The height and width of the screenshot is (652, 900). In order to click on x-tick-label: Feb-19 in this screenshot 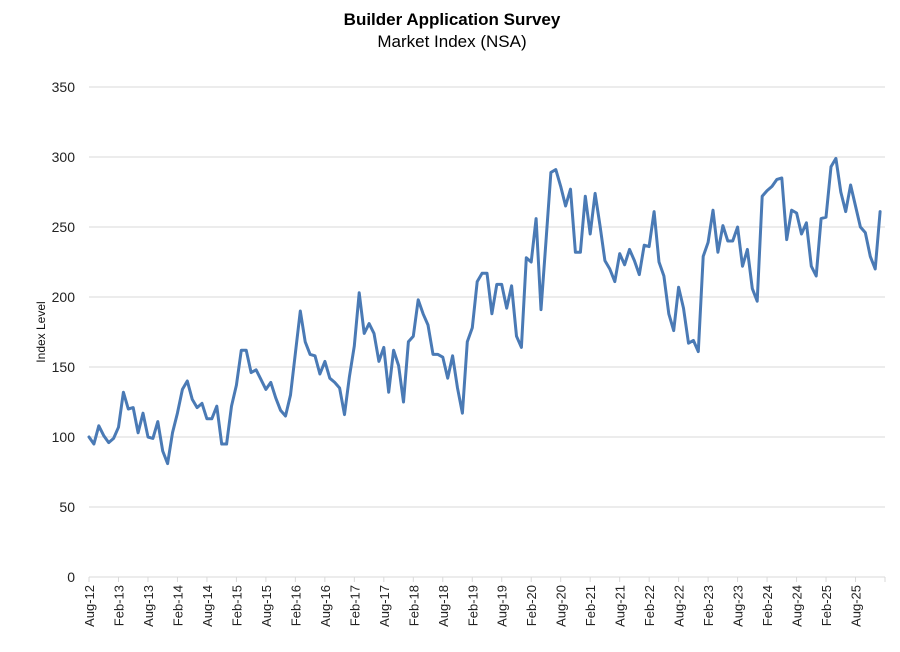, I will do `click(472, 605)`.